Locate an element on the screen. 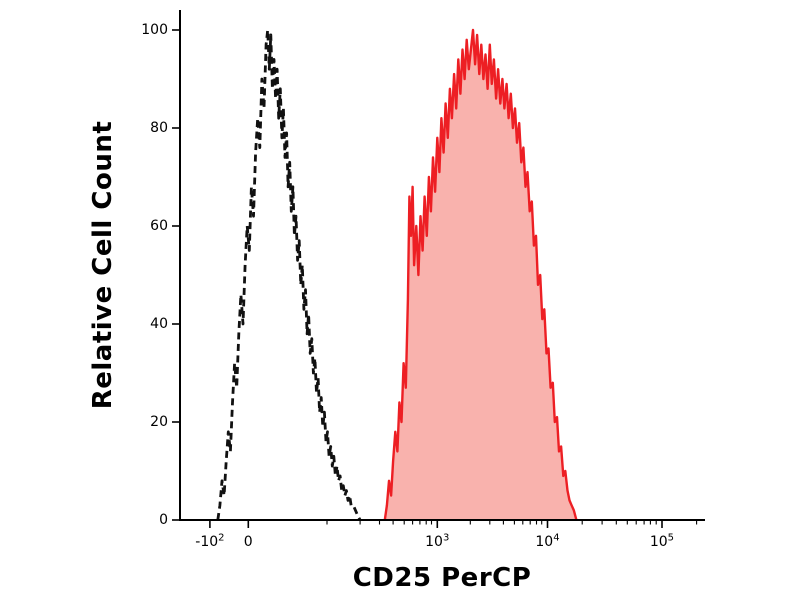  y-axis-label: Relative Cell Count is located at coordinates (103, 265).